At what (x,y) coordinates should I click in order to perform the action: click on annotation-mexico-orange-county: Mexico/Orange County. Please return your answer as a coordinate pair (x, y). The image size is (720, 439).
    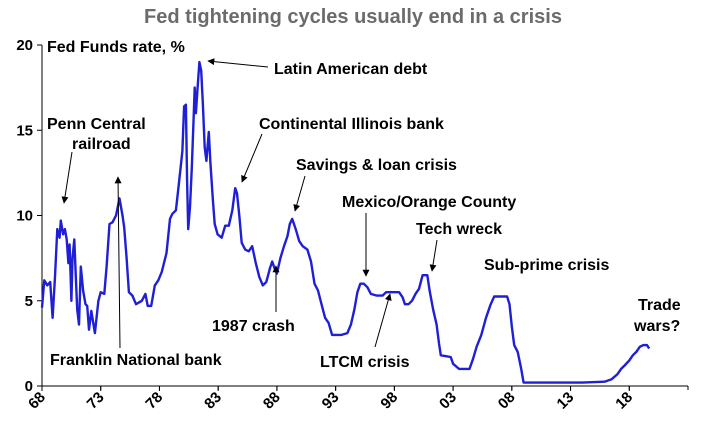
    Looking at the image, I should click on (429, 202).